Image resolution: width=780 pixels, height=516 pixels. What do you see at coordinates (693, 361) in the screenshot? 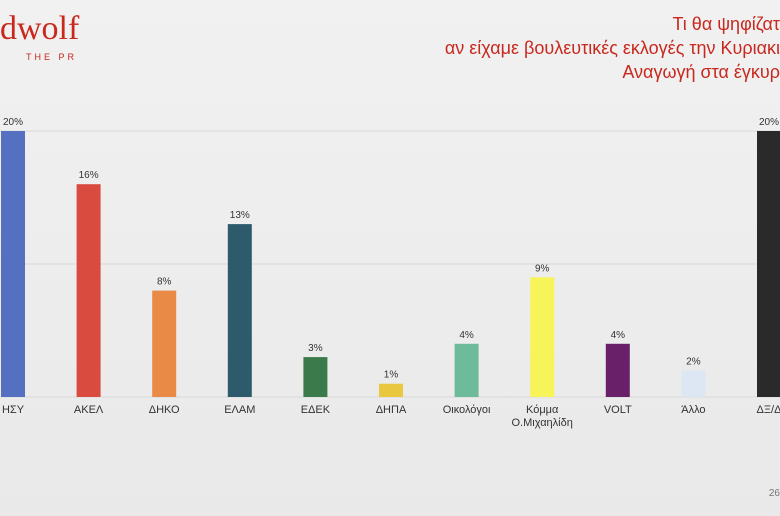
I see `value-label: 2%` at bounding box center [693, 361].